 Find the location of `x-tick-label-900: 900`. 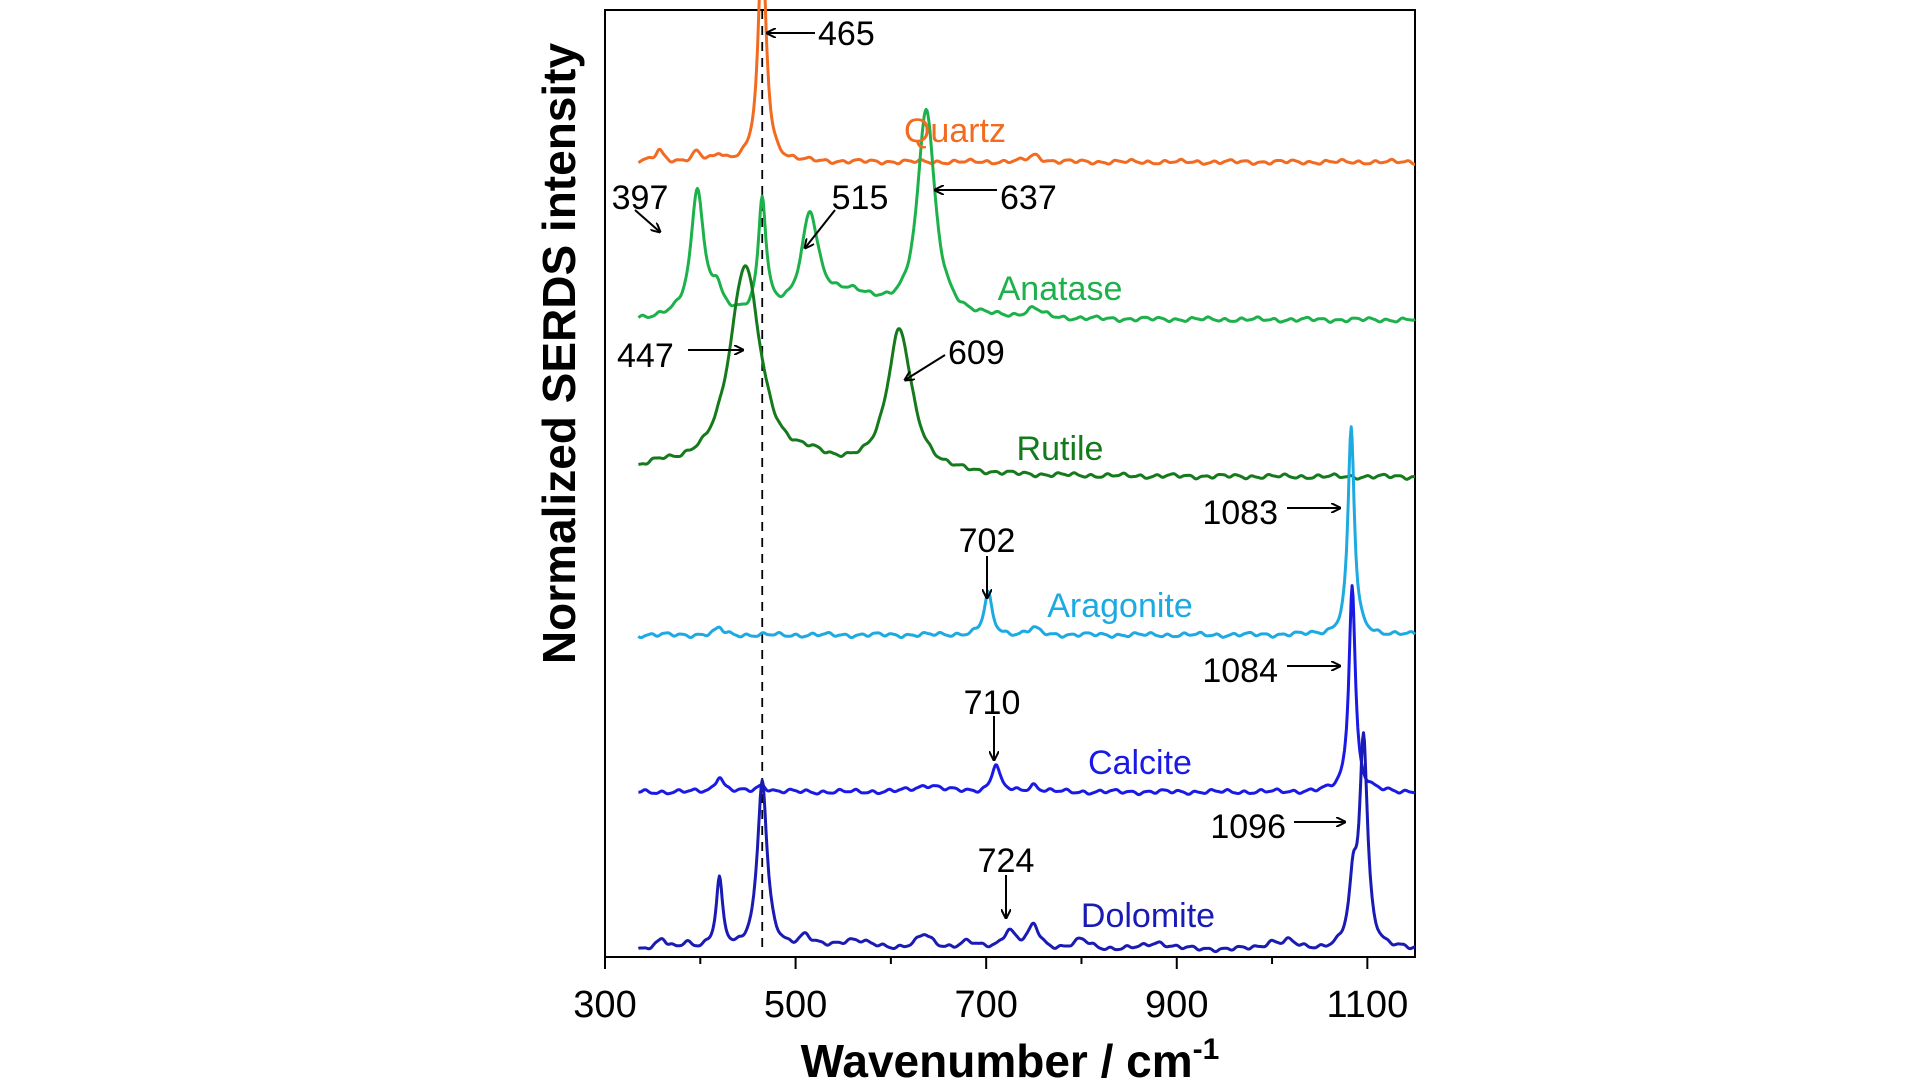

x-tick-label-900: 900 is located at coordinates (1176, 1005).